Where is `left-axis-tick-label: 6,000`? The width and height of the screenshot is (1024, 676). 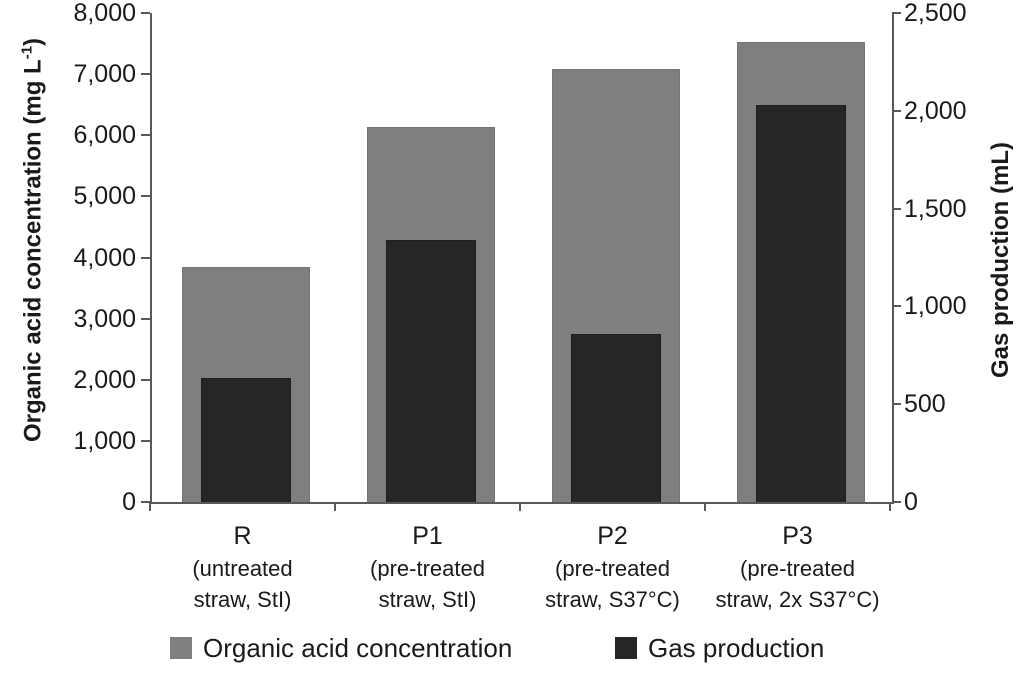 left-axis-tick-label: 6,000 is located at coordinates (104, 135).